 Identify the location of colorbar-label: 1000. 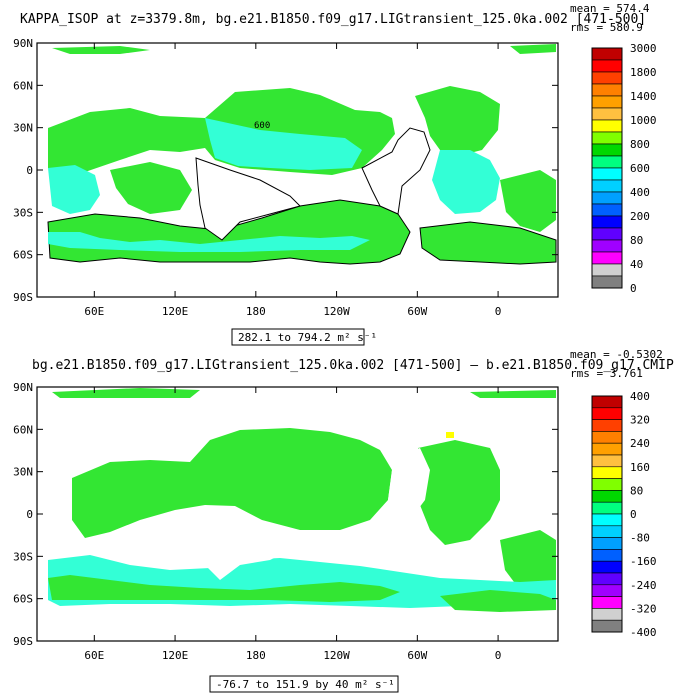
(643, 120).